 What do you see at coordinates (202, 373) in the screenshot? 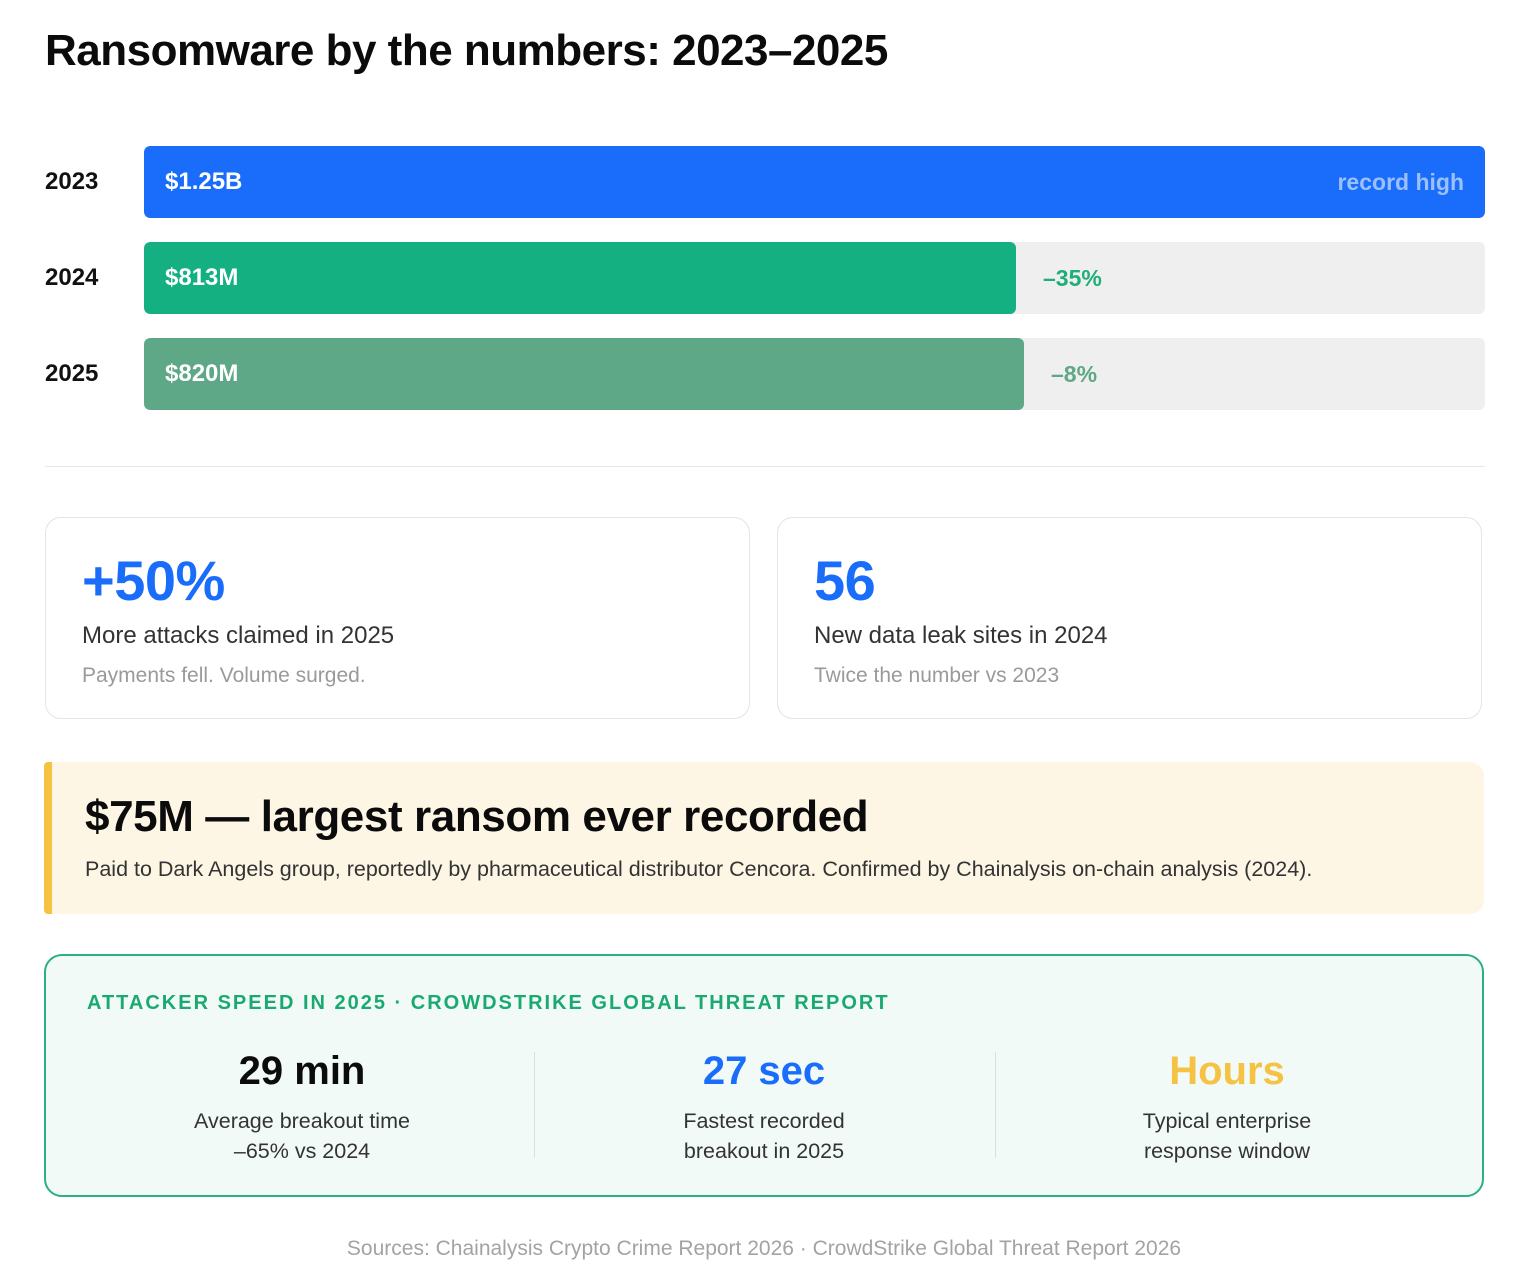
I see `bar-value-label: $820M` at bounding box center [202, 373].